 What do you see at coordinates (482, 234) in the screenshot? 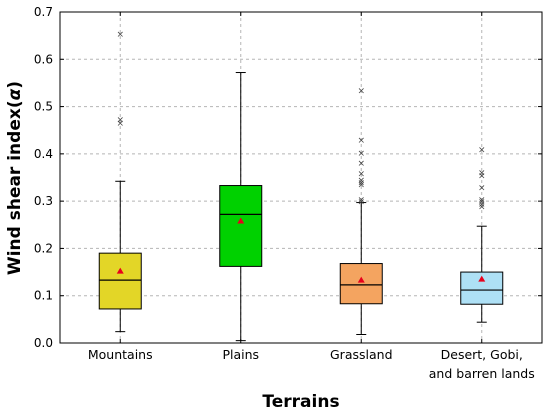
I see `box-group: ××××××××` at bounding box center [482, 234].